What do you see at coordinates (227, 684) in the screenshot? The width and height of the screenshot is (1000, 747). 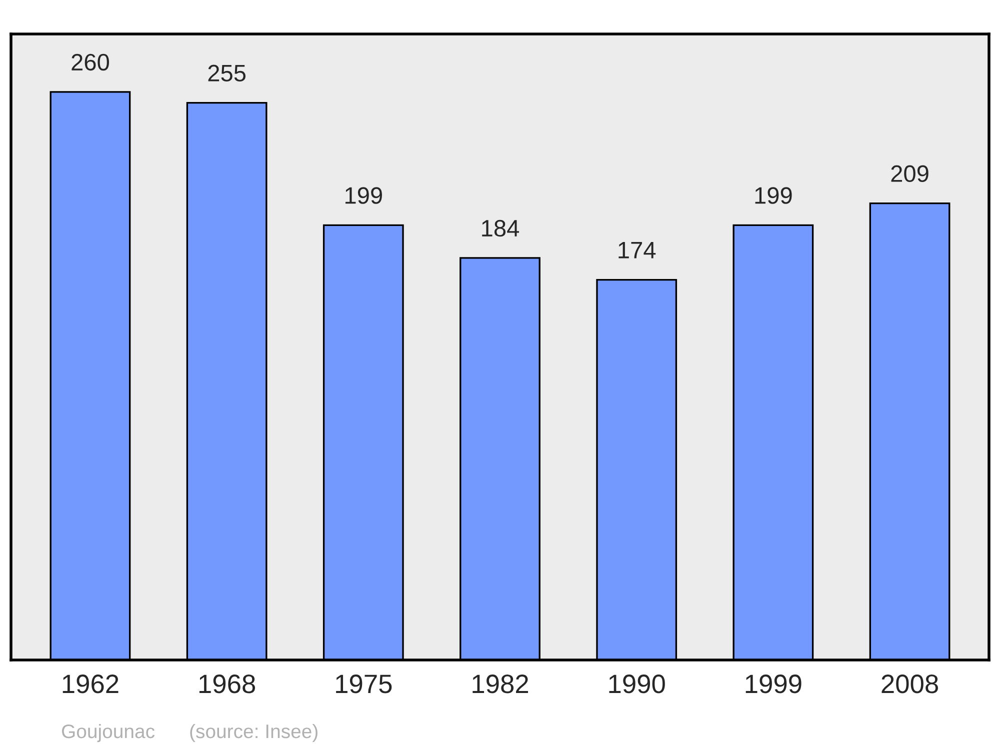 I see `x-tick-label: 1968` at bounding box center [227, 684].